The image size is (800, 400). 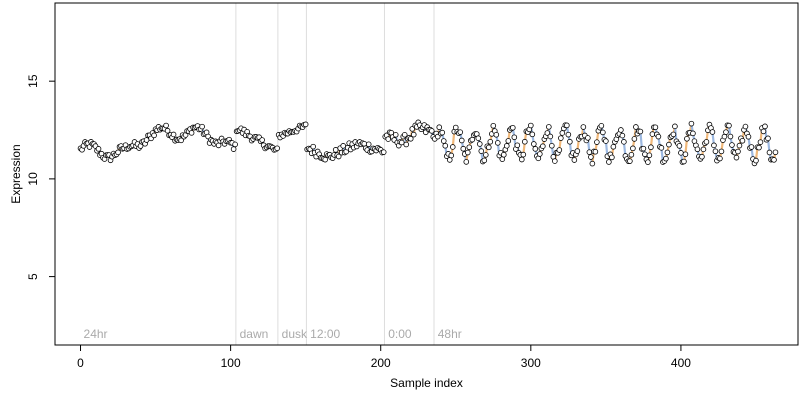 I want to click on x-tick-label: 400, so click(x=681, y=363).